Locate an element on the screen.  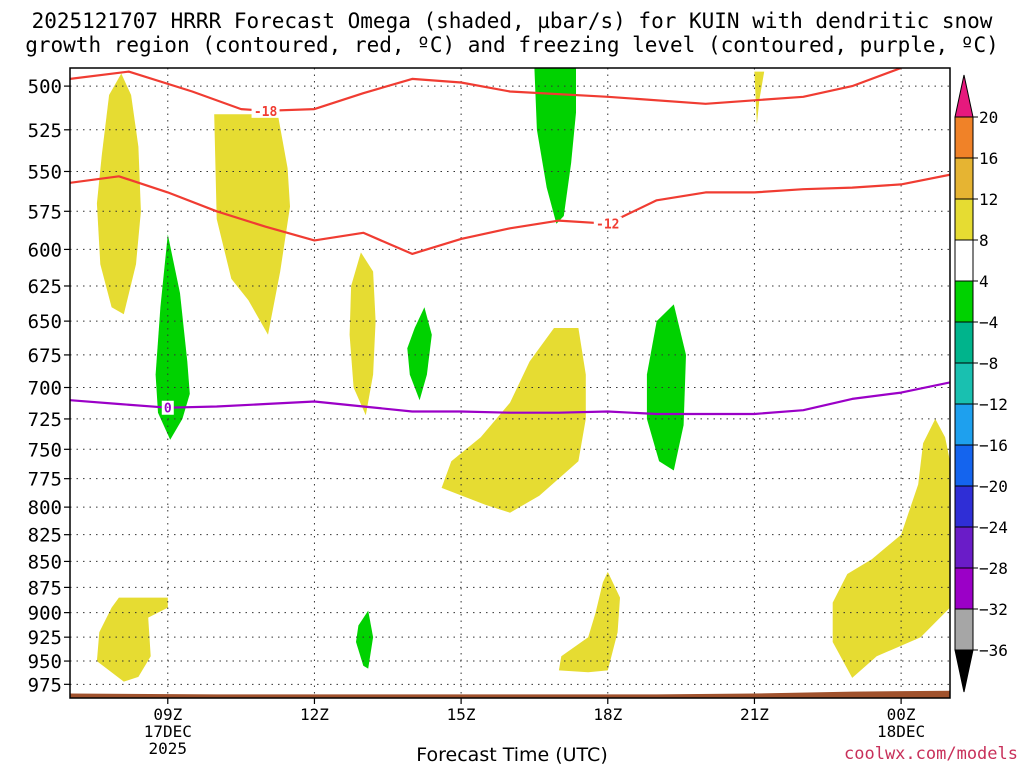
colorbar: −36 −32 −28 −24 −20 −16 −12 −8 −4 4 8 12 16 20 is located at coordinates (981, 383).